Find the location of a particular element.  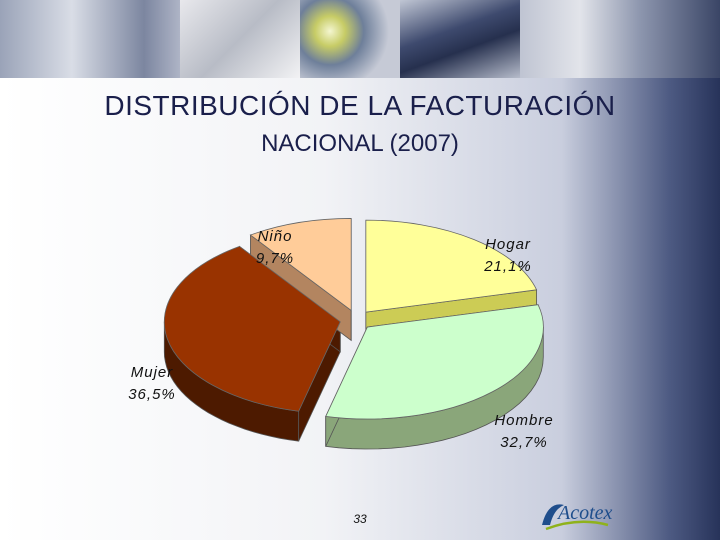

label-hogar: Hogar 21,1% is located at coordinates (508, 256).